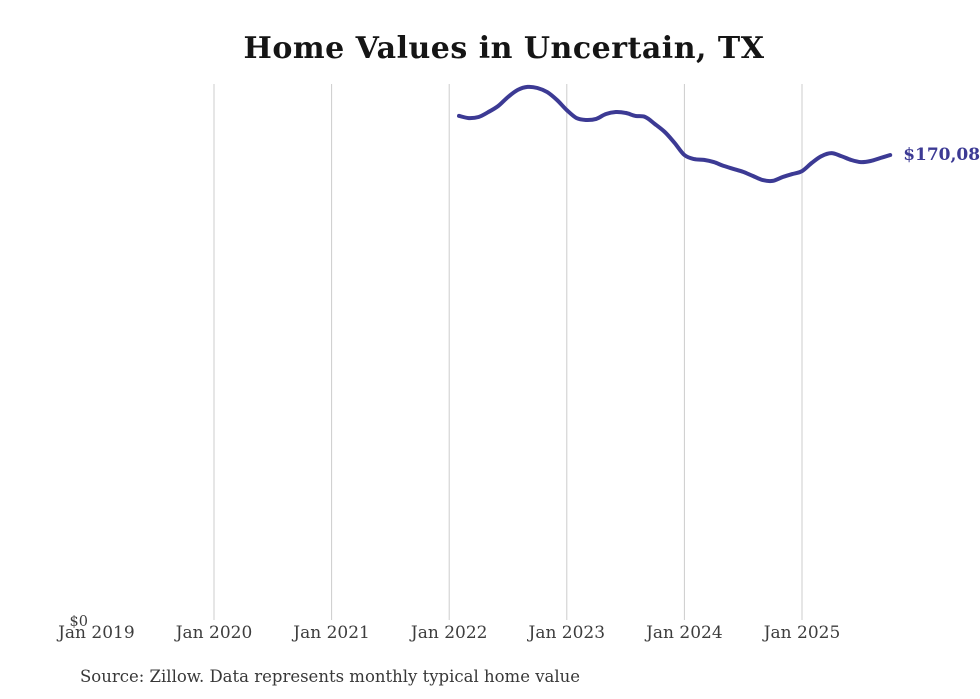  I want to click on y-axis-zero-label: $0, so click(79, 622).